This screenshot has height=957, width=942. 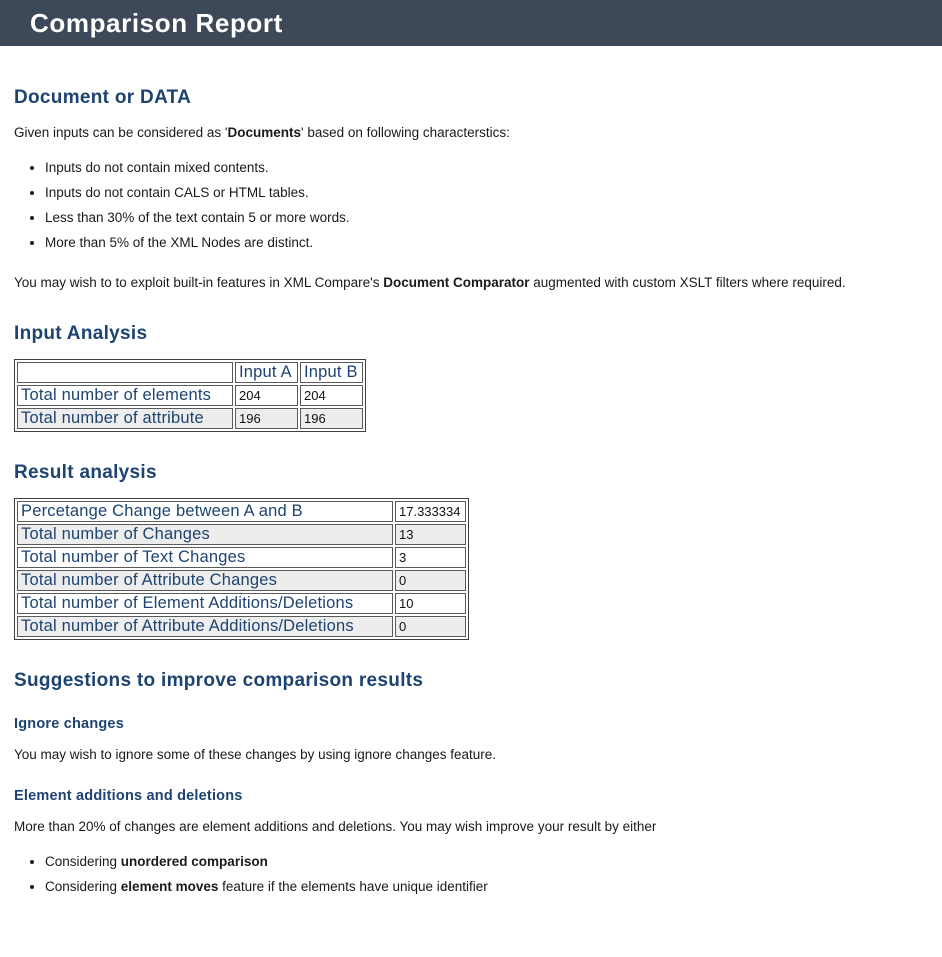 I want to click on page-title: Comparison Report, so click(x=156, y=22).